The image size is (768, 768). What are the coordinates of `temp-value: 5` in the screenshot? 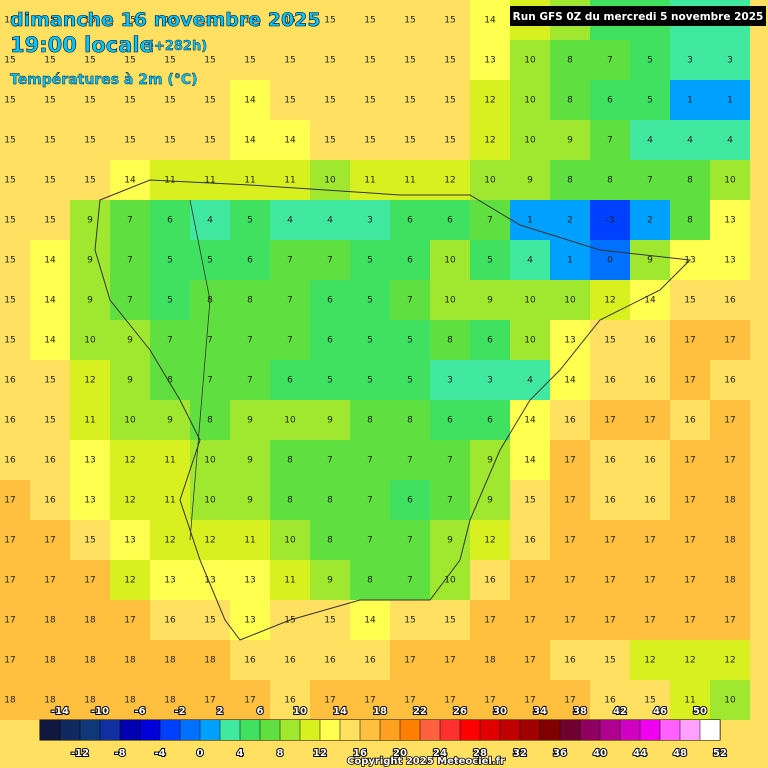 It's located at (170, 261).